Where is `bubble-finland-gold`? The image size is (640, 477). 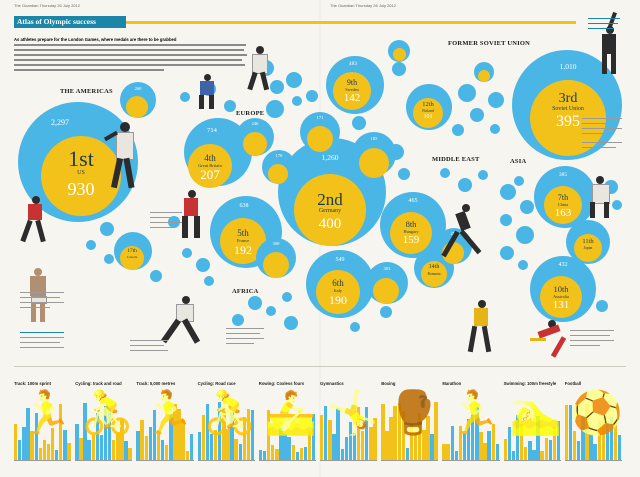 bubble-finland-gold is located at coordinates (428, 113).